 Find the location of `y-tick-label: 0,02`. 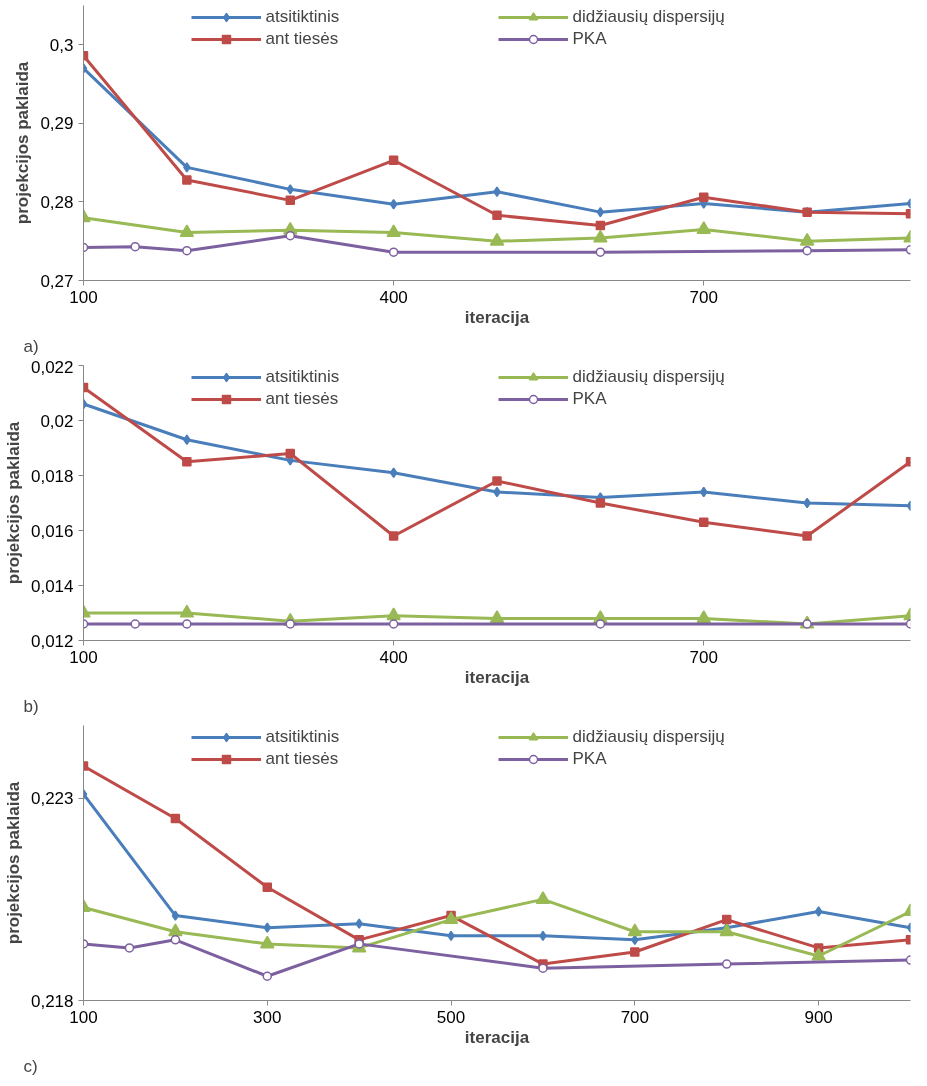

y-tick-label: 0,02 is located at coordinates (57, 421).